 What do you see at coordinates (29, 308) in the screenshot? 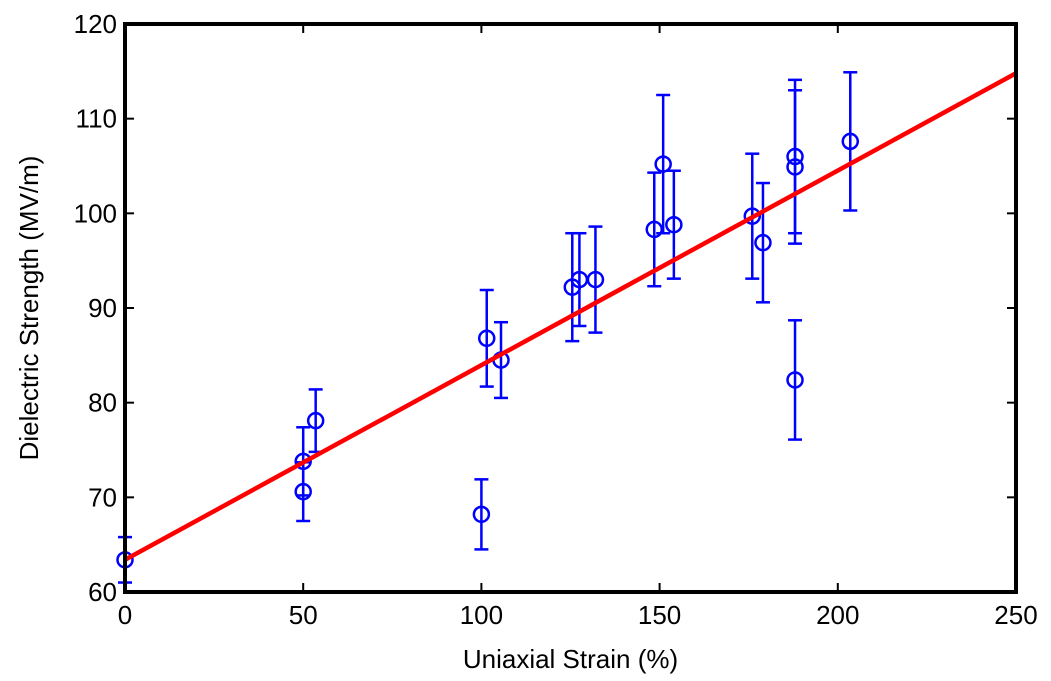
I see `y-axis-label: Dielectric Strength (MV/m)` at bounding box center [29, 308].